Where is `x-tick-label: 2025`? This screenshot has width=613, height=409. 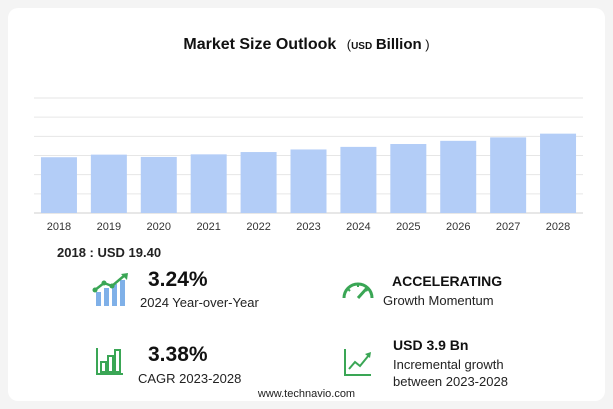
x-tick-label: 2025 is located at coordinates (408, 227).